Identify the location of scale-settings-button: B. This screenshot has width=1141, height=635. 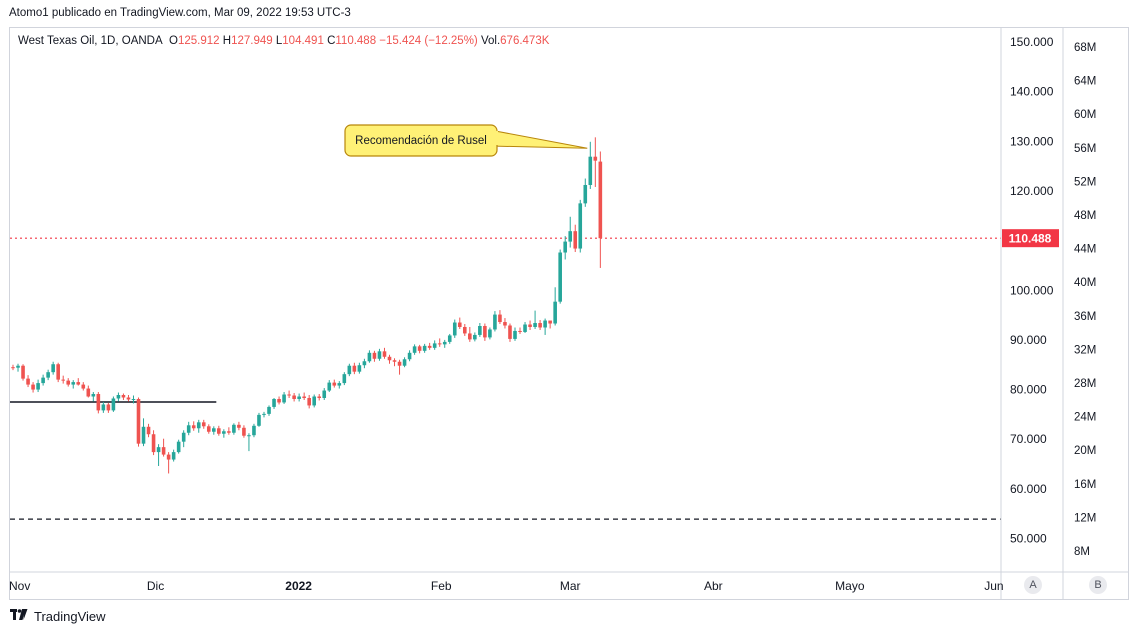
(1098, 585).